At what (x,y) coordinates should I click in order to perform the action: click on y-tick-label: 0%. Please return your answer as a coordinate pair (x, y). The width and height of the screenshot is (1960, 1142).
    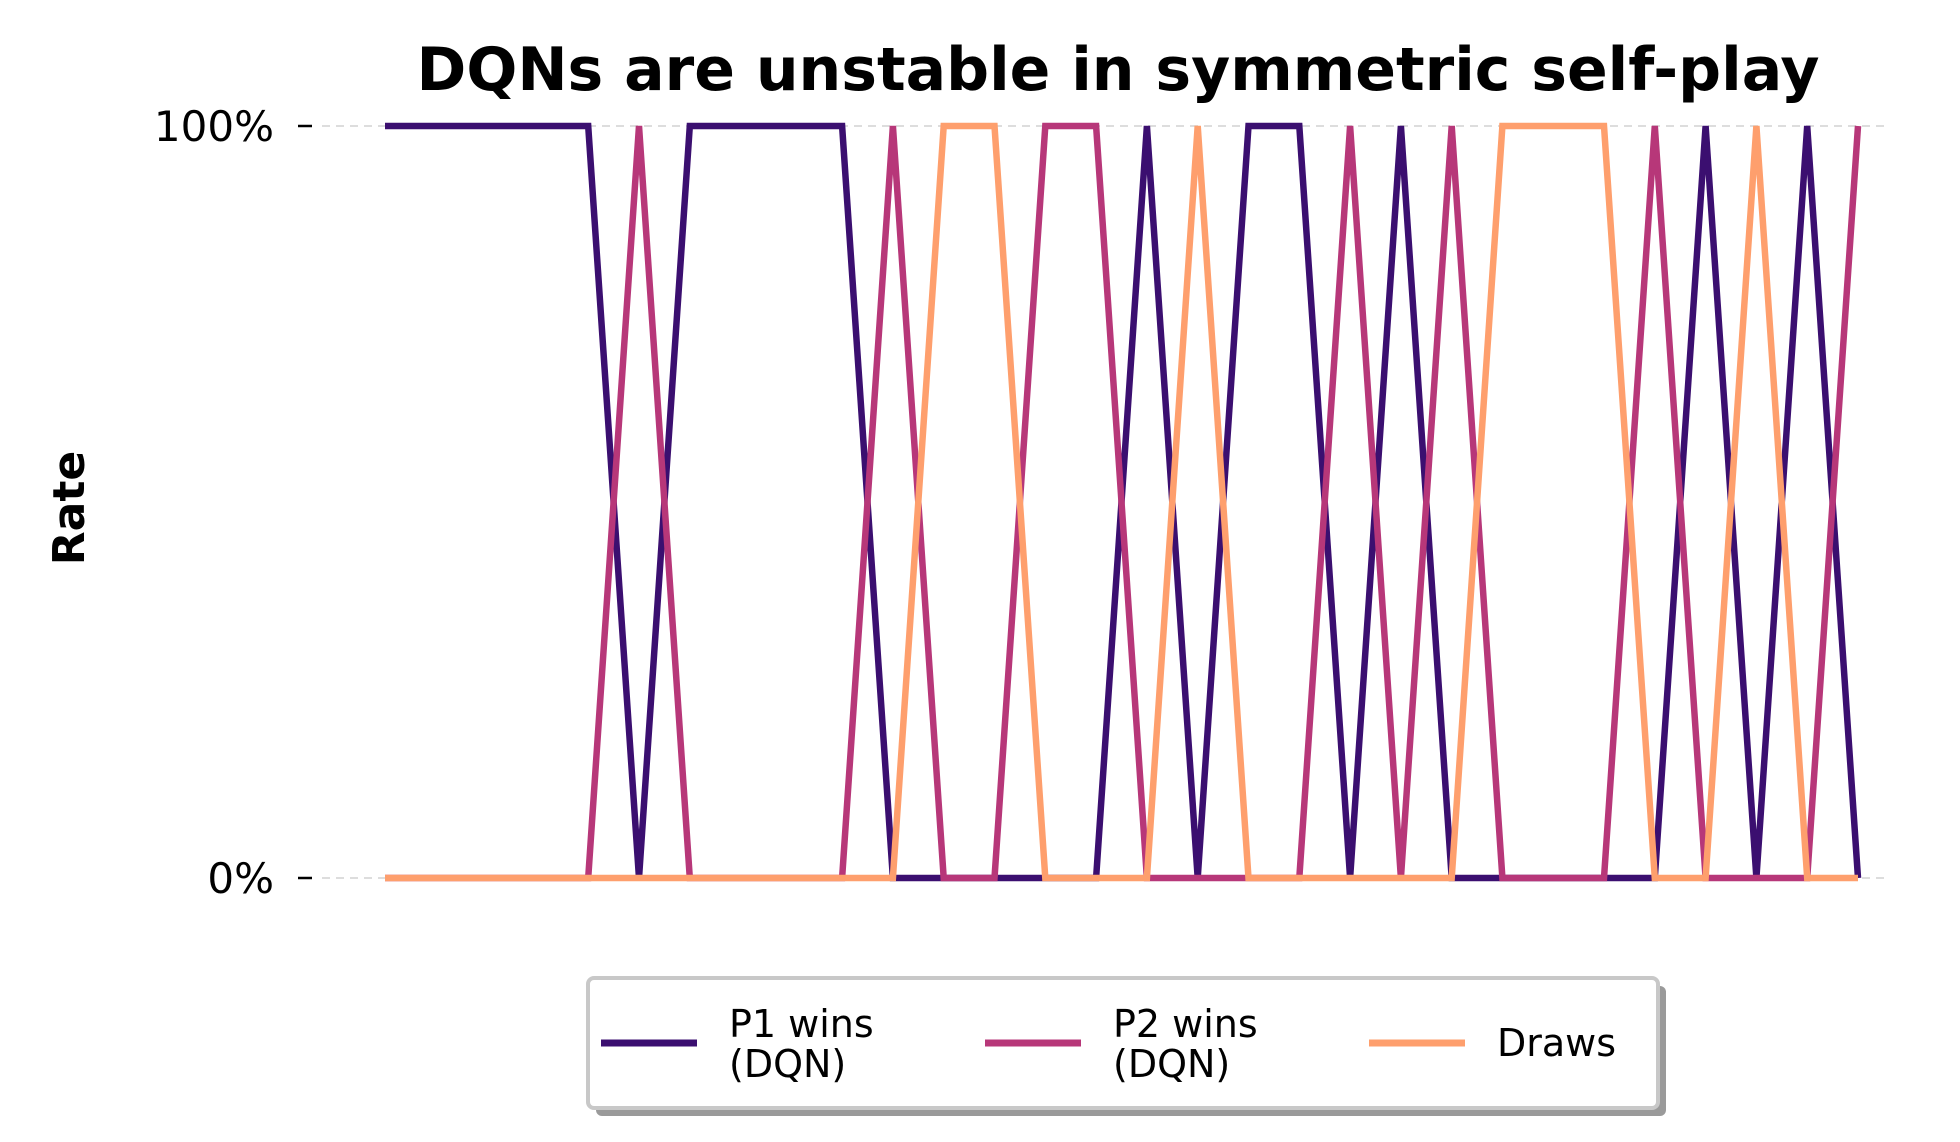
    Looking at the image, I should click on (240, 878).